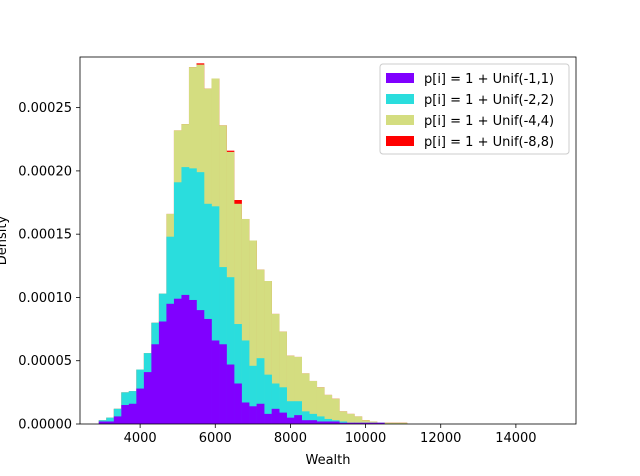  What do you see at coordinates (45, 108) in the screenshot?
I see `y-tick-label: 0.00025` at bounding box center [45, 108].